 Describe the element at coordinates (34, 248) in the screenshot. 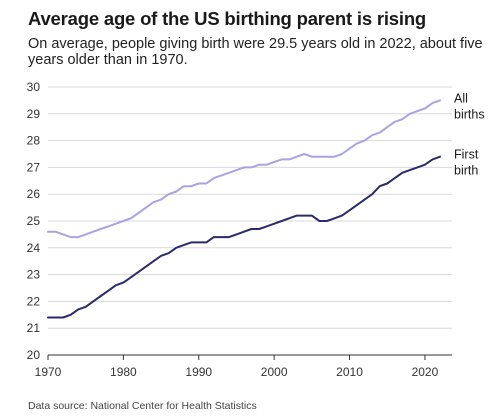

I see `y-tick-label-24: 24` at that location.